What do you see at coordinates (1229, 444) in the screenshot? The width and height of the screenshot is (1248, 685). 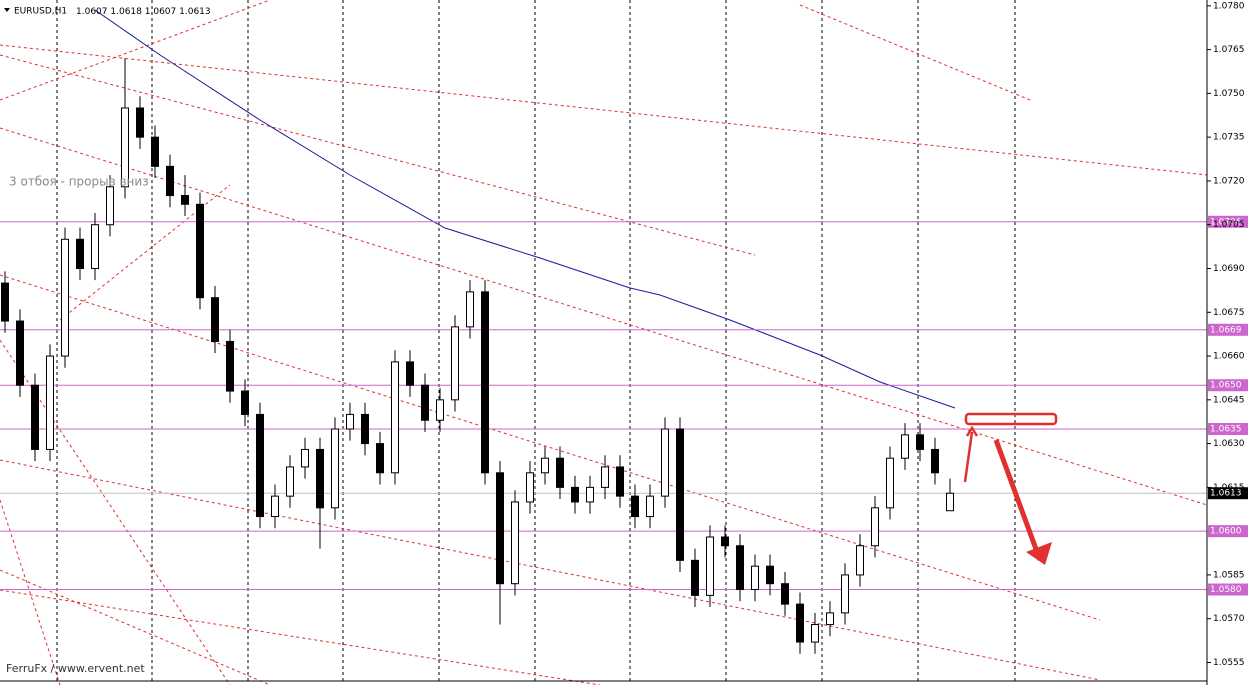 I see `y-tick-label: 1.0630` at bounding box center [1229, 444].